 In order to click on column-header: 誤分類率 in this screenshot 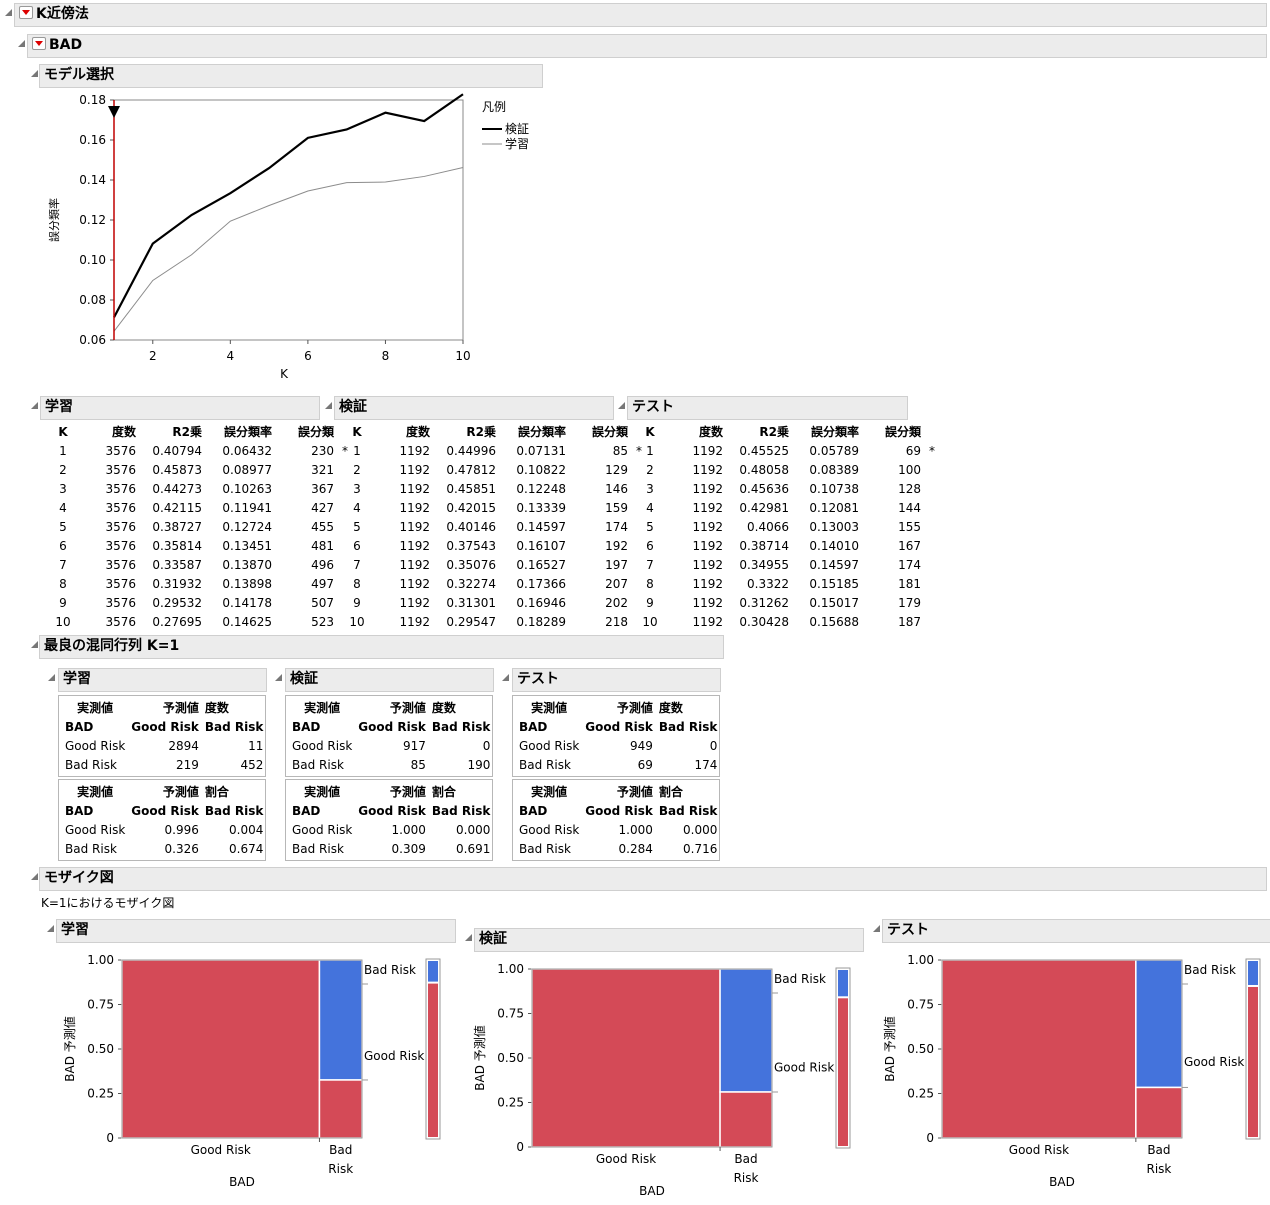, I will do `click(834, 432)`.